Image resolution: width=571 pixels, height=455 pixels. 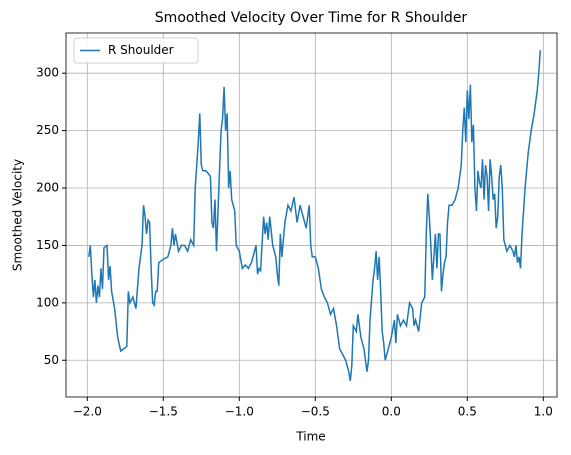 What do you see at coordinates (87, 412) in the screenshot?
I see `x-tick-label: −2.0` at bounding box center [87, 412].